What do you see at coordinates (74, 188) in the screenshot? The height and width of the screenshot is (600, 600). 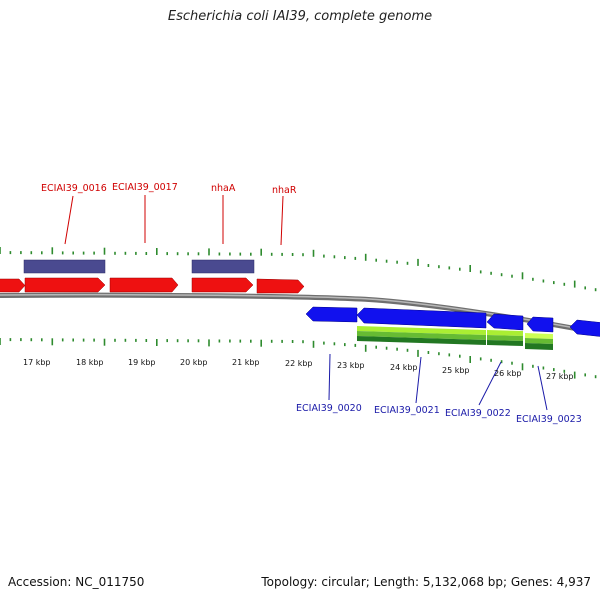 I see `gene-label: ECIAI39_0016` at bounding box center [74, 188].